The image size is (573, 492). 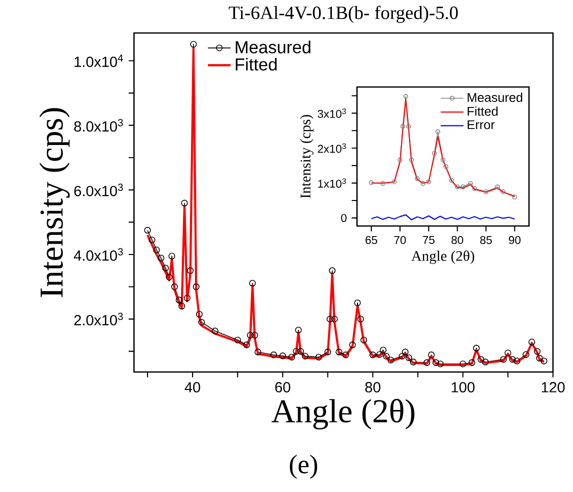 What do you see at coordinates (428, 240) in the screenshot?
I see `x-tick-label: 75` at bounding box center [428, 240].